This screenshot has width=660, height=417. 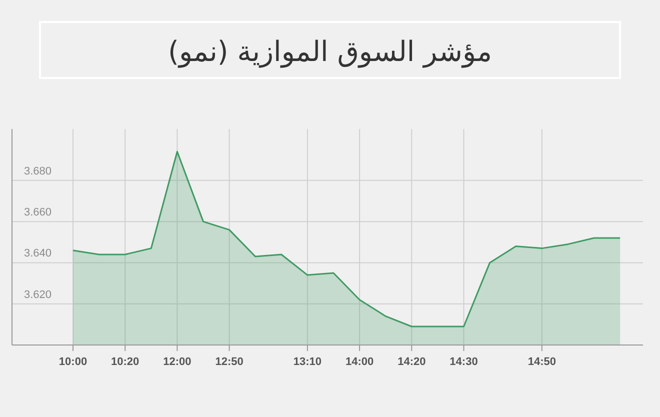 What do you see at coordinates (177, 362) in the screenshot?
I see `x-tick-label: 12:00` at bounding box center [177, 362].